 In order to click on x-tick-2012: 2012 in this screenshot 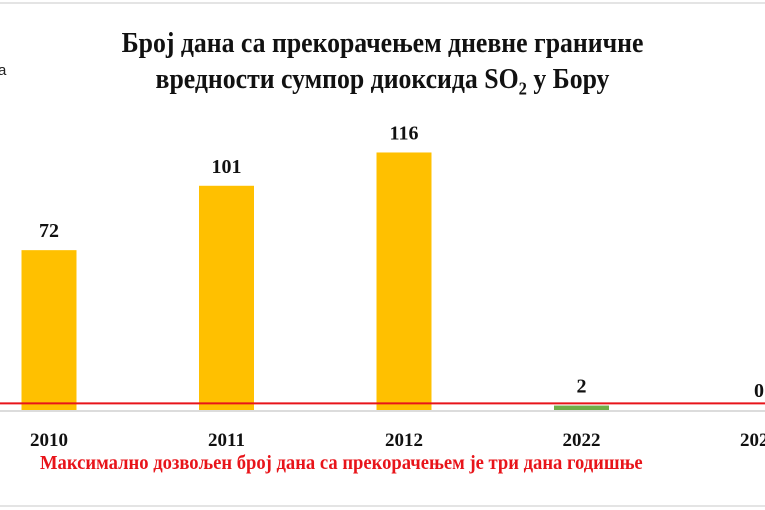, I will do `click(404, 440)`.